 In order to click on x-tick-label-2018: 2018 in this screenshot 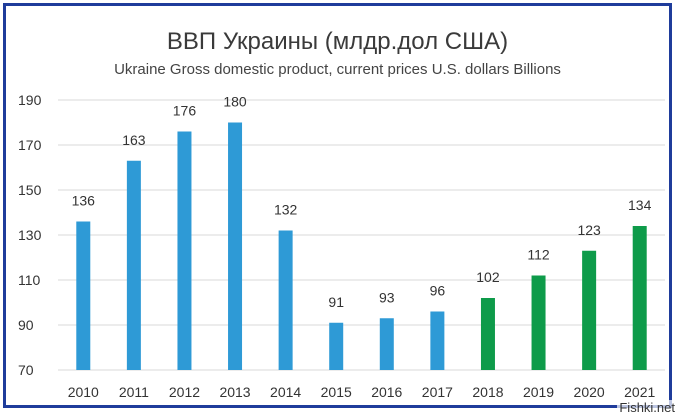, I will do `click(487, 392)`.